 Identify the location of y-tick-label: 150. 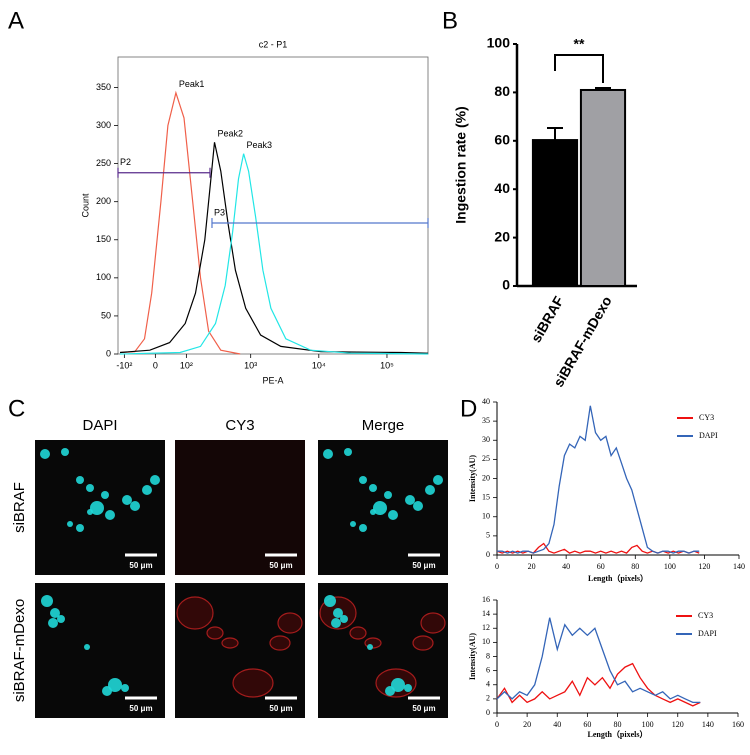
(103, 239).